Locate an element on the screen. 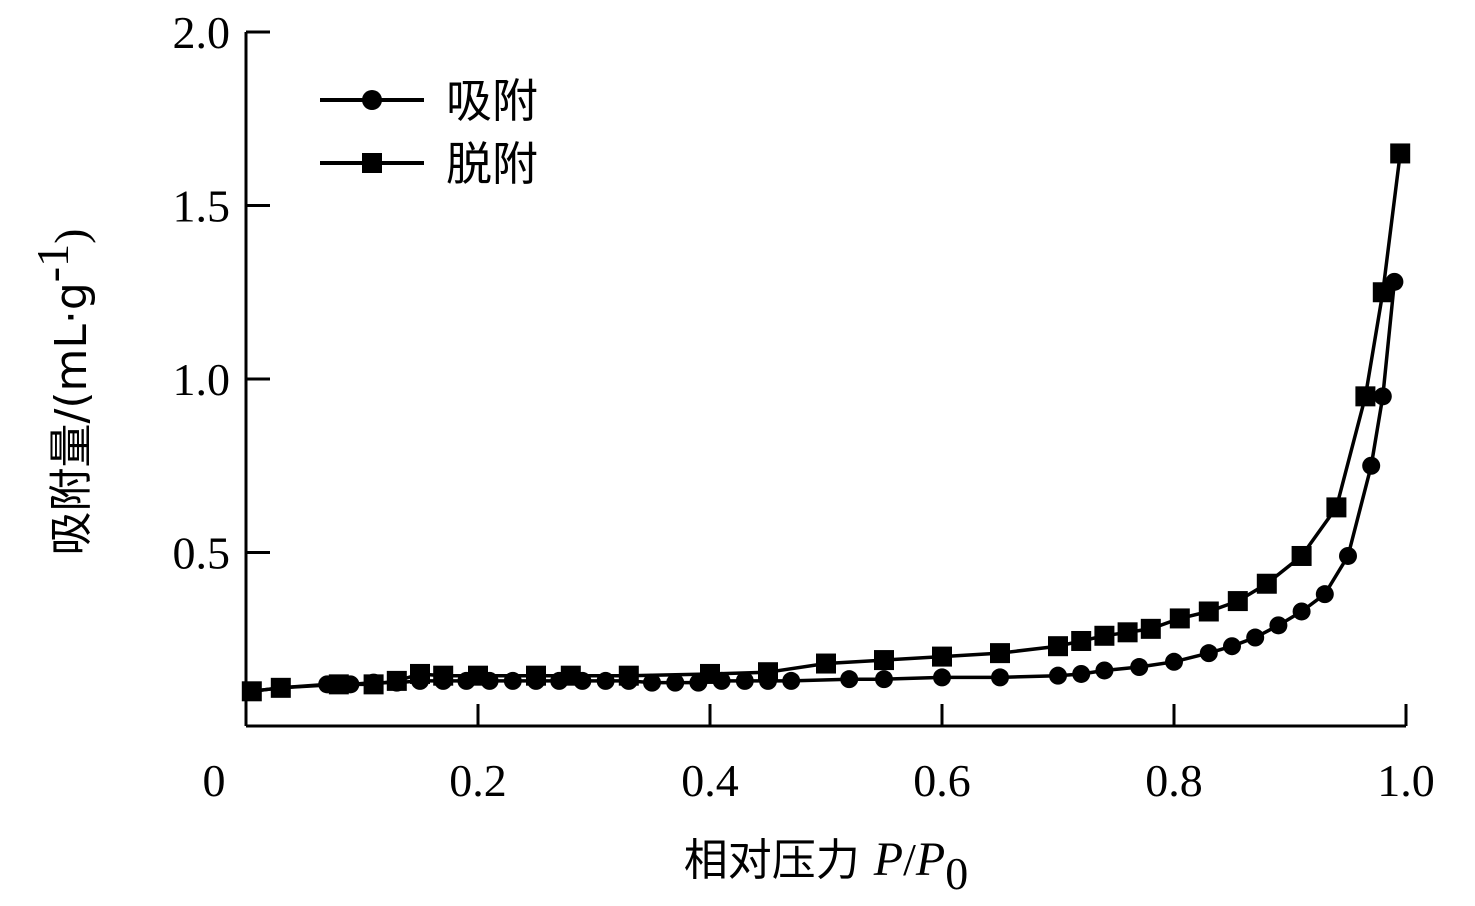  legend-label: 脱附 is located at coordinates (492, 164).